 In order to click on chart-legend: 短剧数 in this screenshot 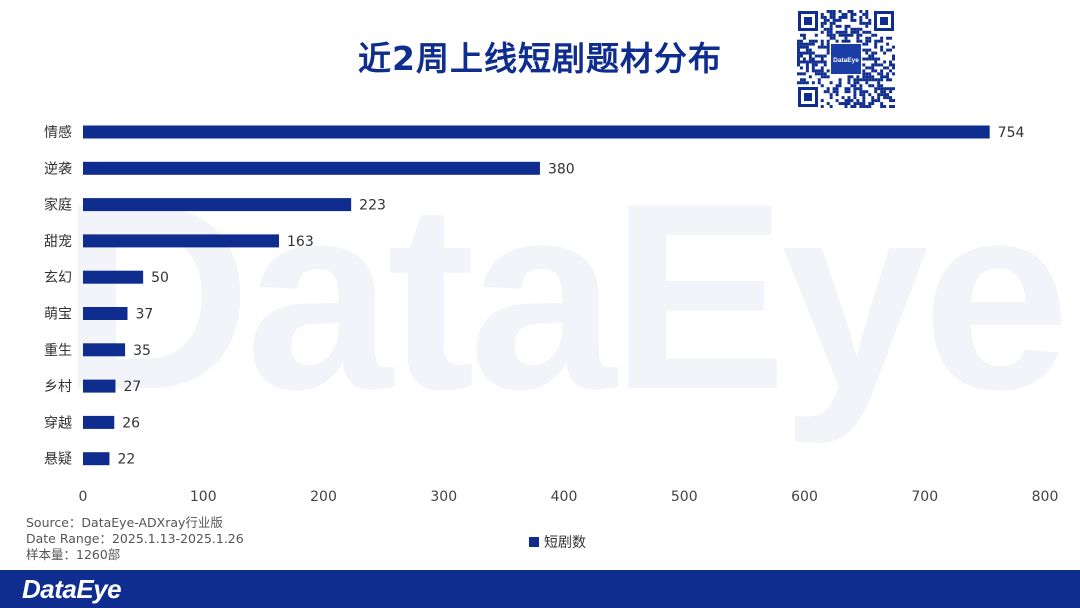, I will do `click(557, 542)`.